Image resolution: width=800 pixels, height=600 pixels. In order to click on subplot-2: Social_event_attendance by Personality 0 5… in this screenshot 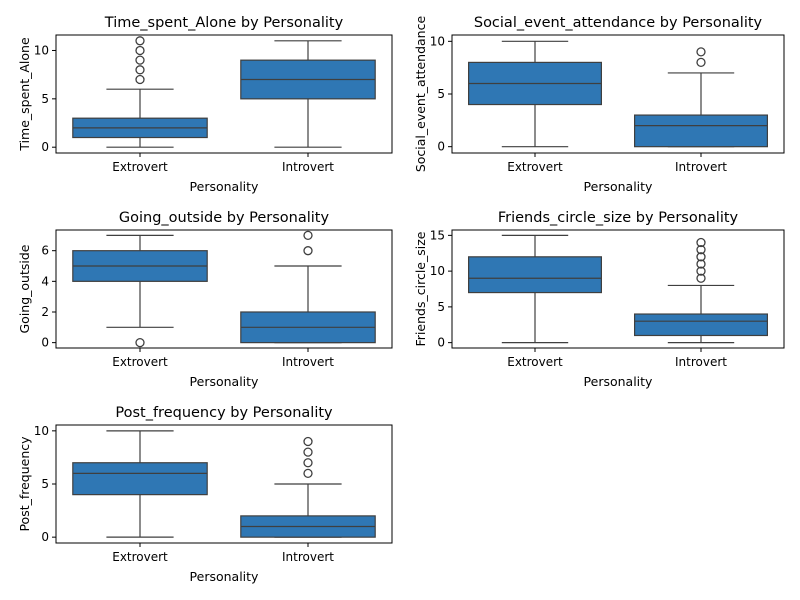, I will do `click(599, 104)`.